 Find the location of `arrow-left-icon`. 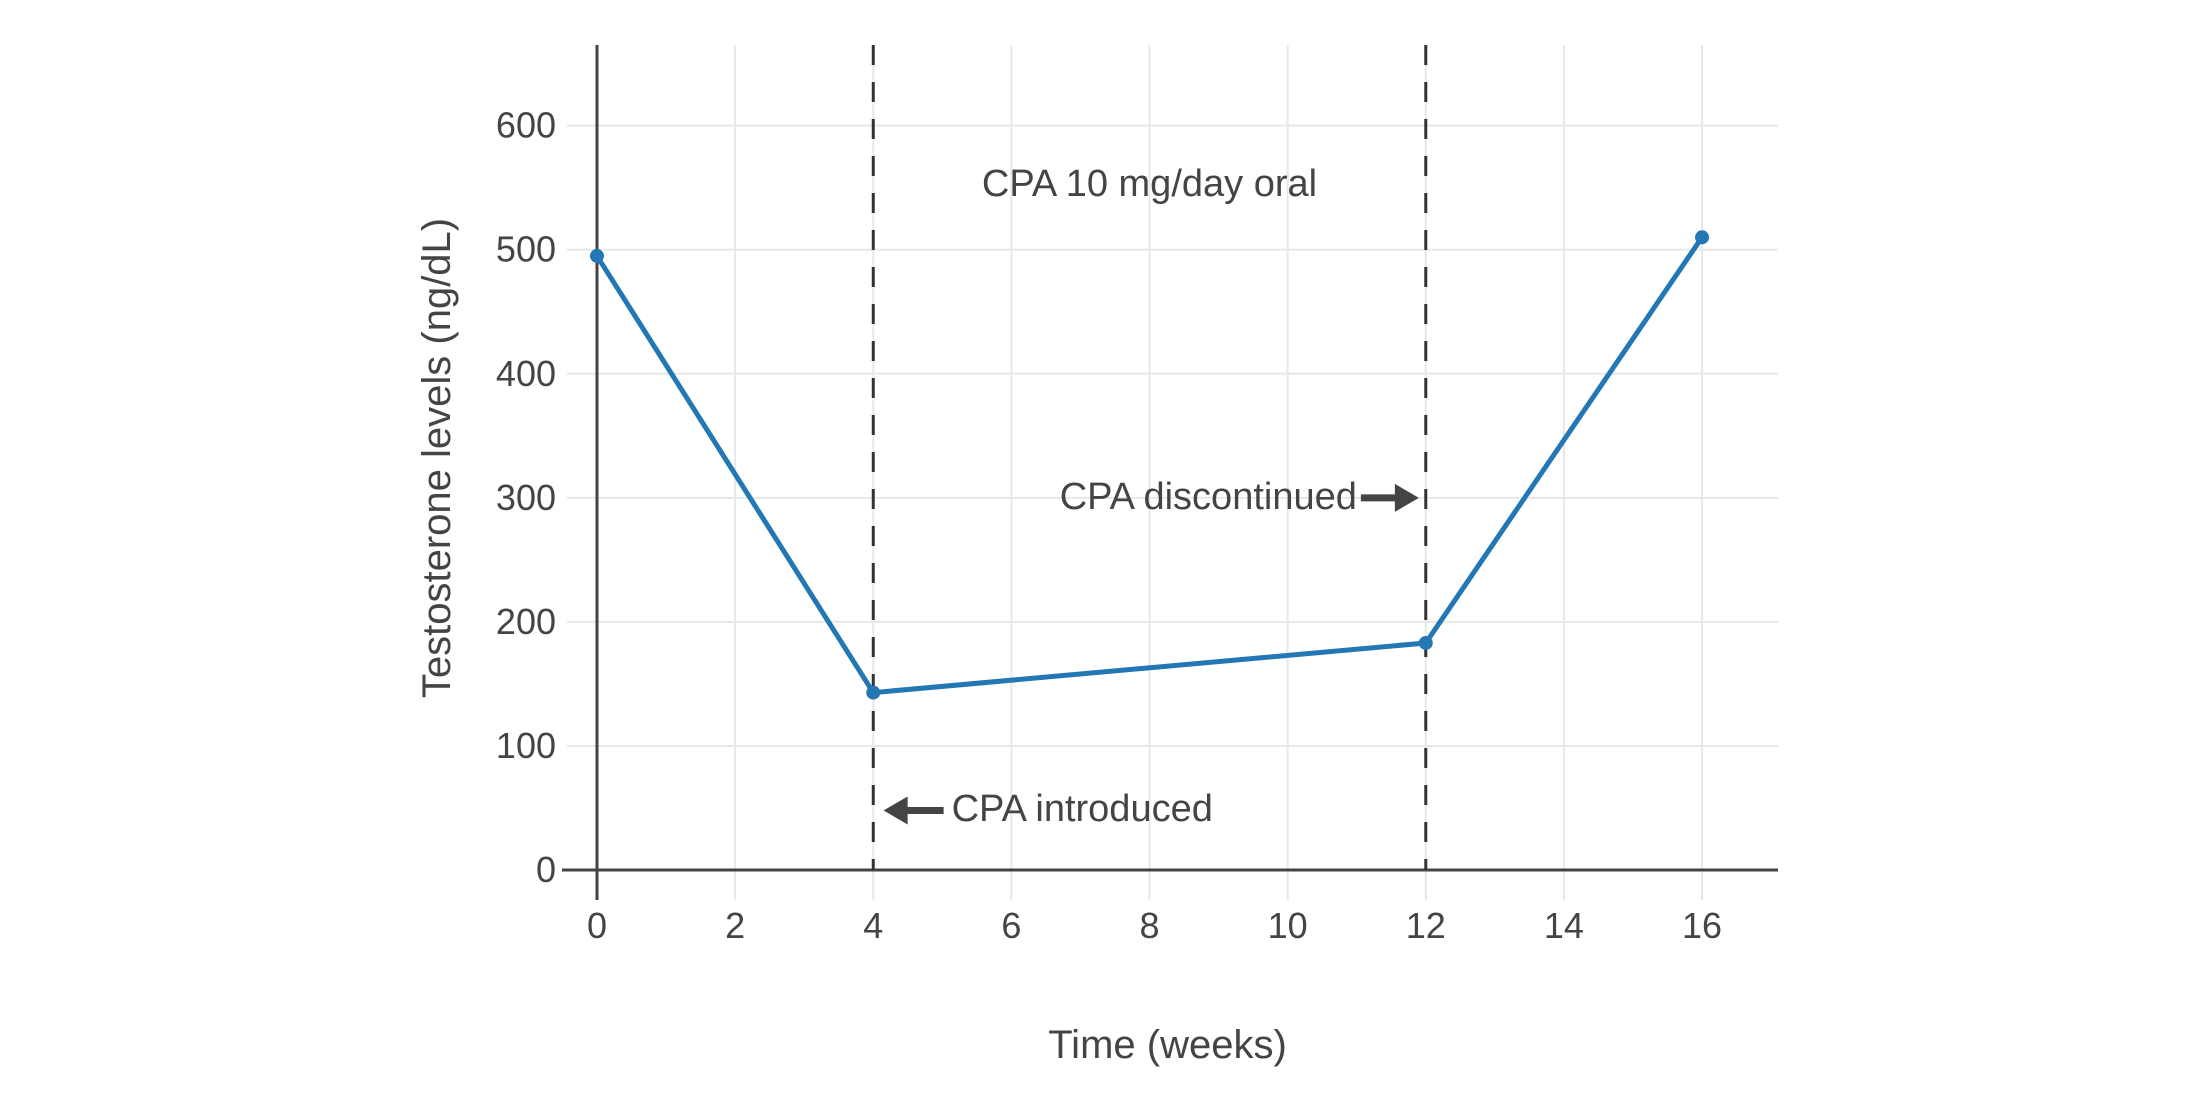

arrow-left-icon is located at coordinates (895, 810).